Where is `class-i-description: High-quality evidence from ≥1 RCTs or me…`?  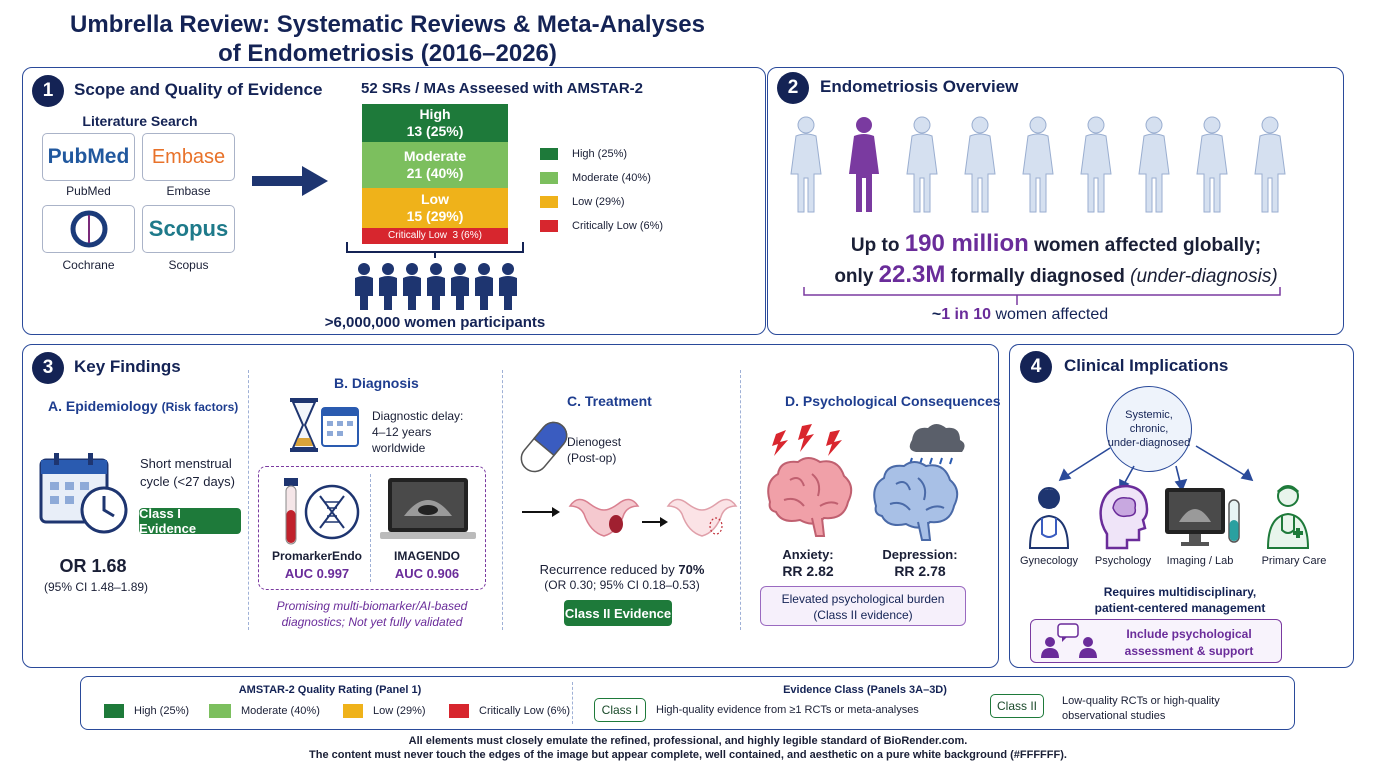
class-i-description: High-quality evidence from ≥1 RCTs or me… is located at coordinates (787, 710).